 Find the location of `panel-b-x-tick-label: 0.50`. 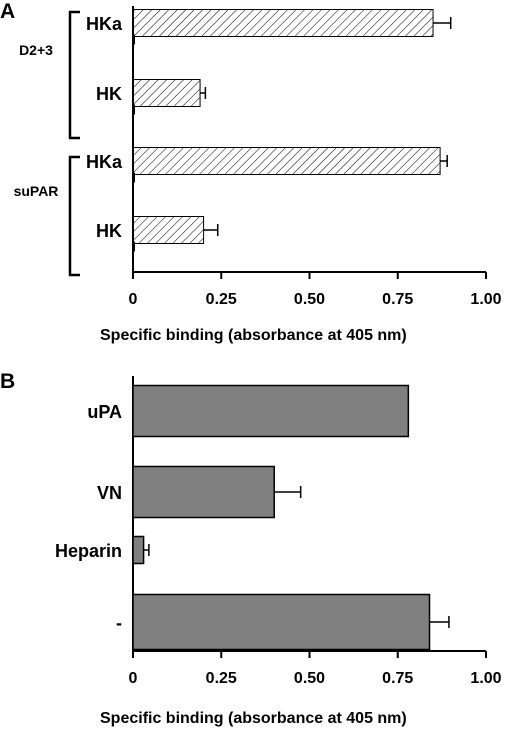

panel-b-x-tick-label: 0.50 is located at coordinates (309, 678).